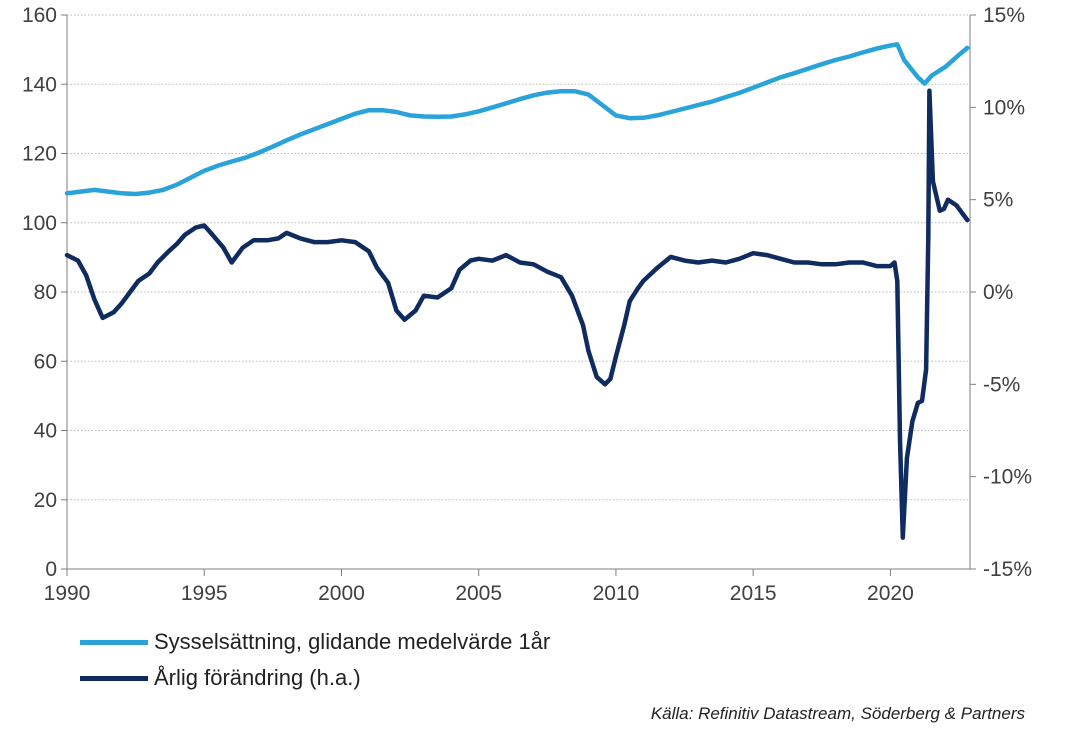 Image resolution: width=1073 pixels, height=732 pixels. I want to click on x-tick-label: 1990, so click(67, 593).